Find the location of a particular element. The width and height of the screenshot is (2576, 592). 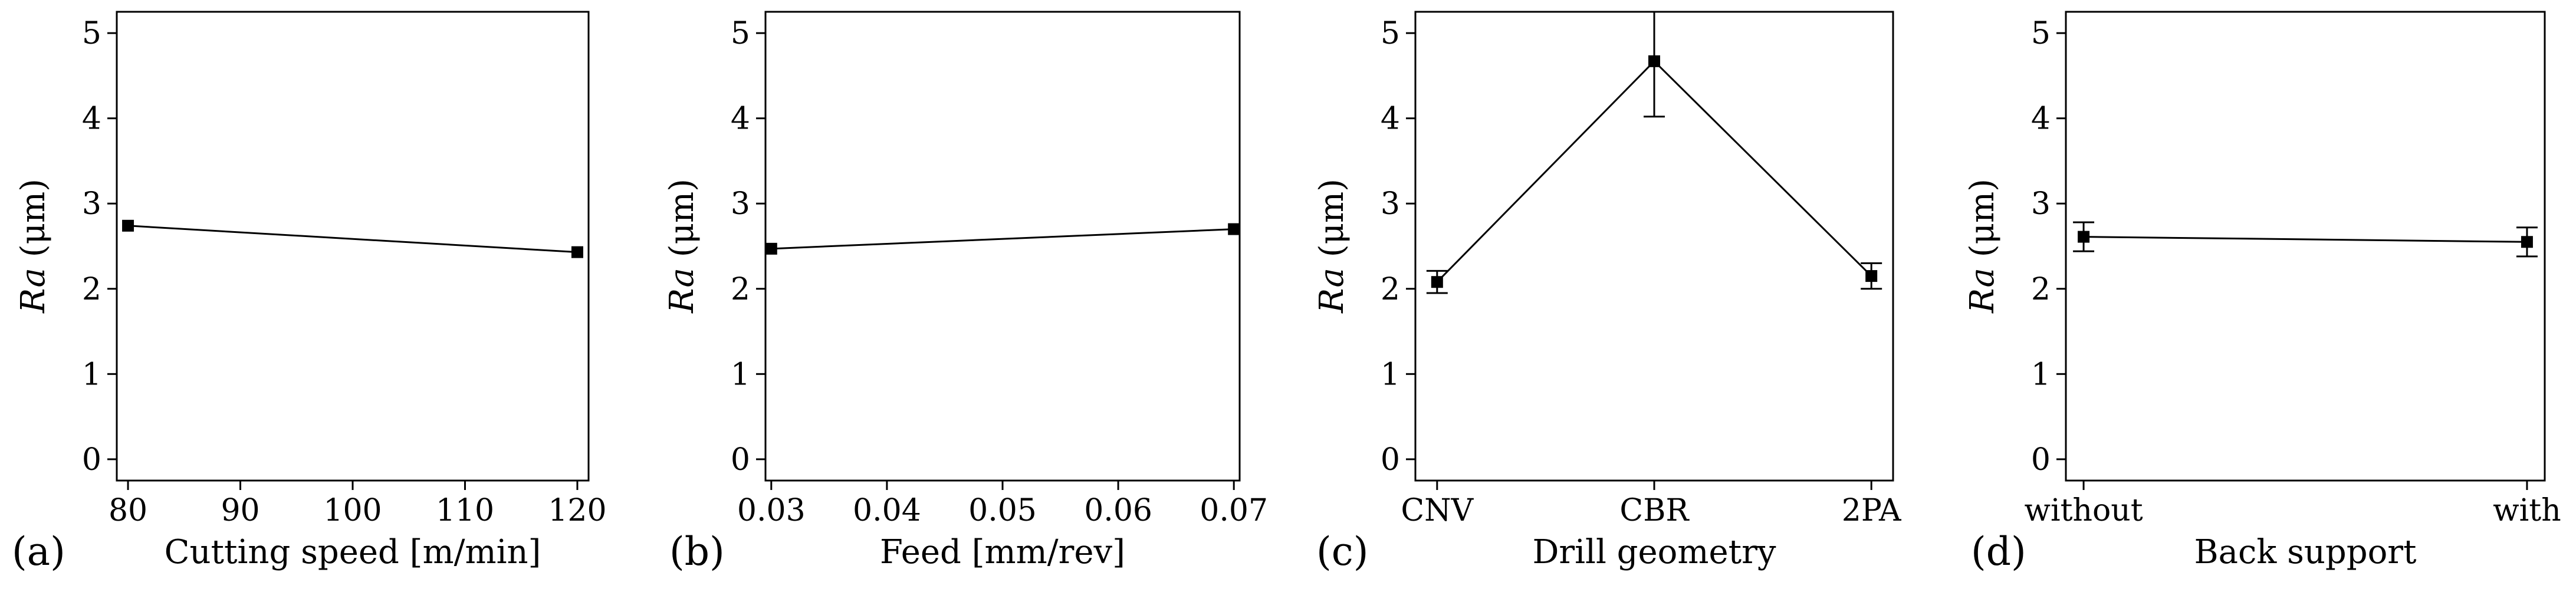

x-axis-label: Drill geometry is located at coordinates (1654, 552).